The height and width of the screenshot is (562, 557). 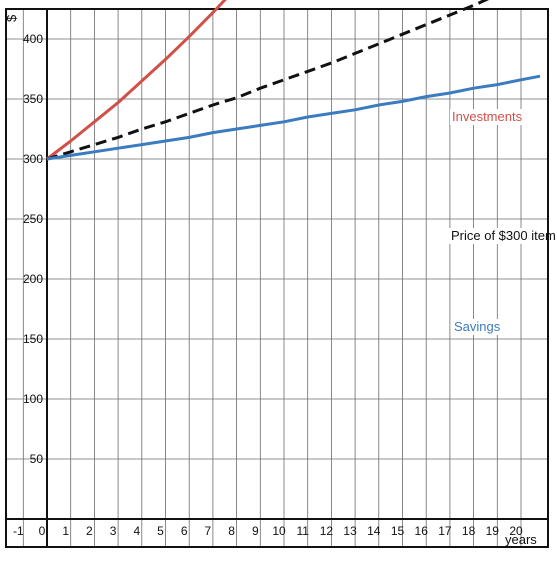 I want to click on y-tick-label: 100, so click(x=33, y=399).